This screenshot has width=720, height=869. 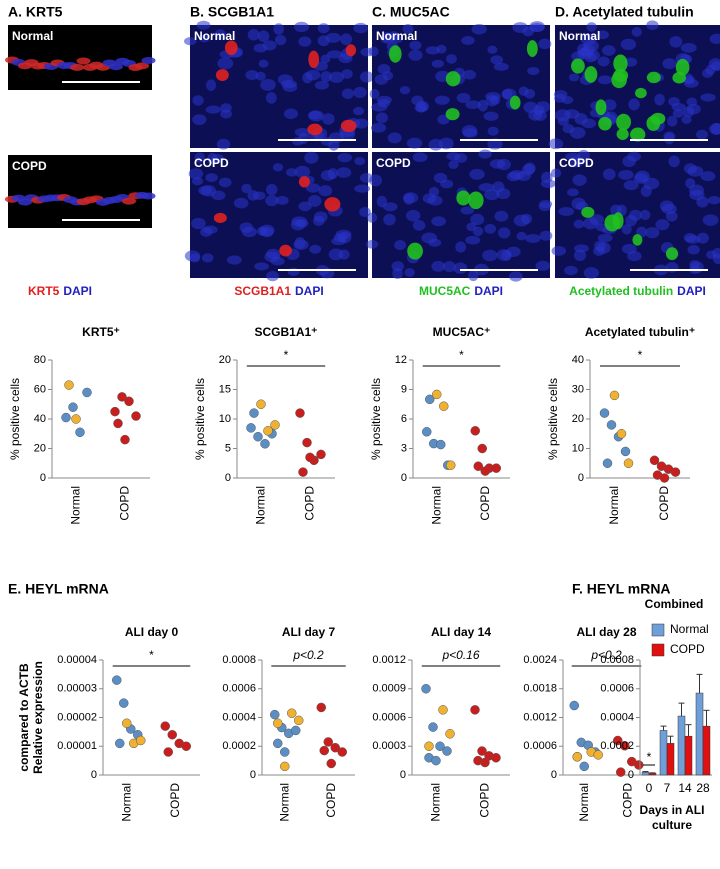 I want to click on micrograph: Normal, so click(x=80, y=57).